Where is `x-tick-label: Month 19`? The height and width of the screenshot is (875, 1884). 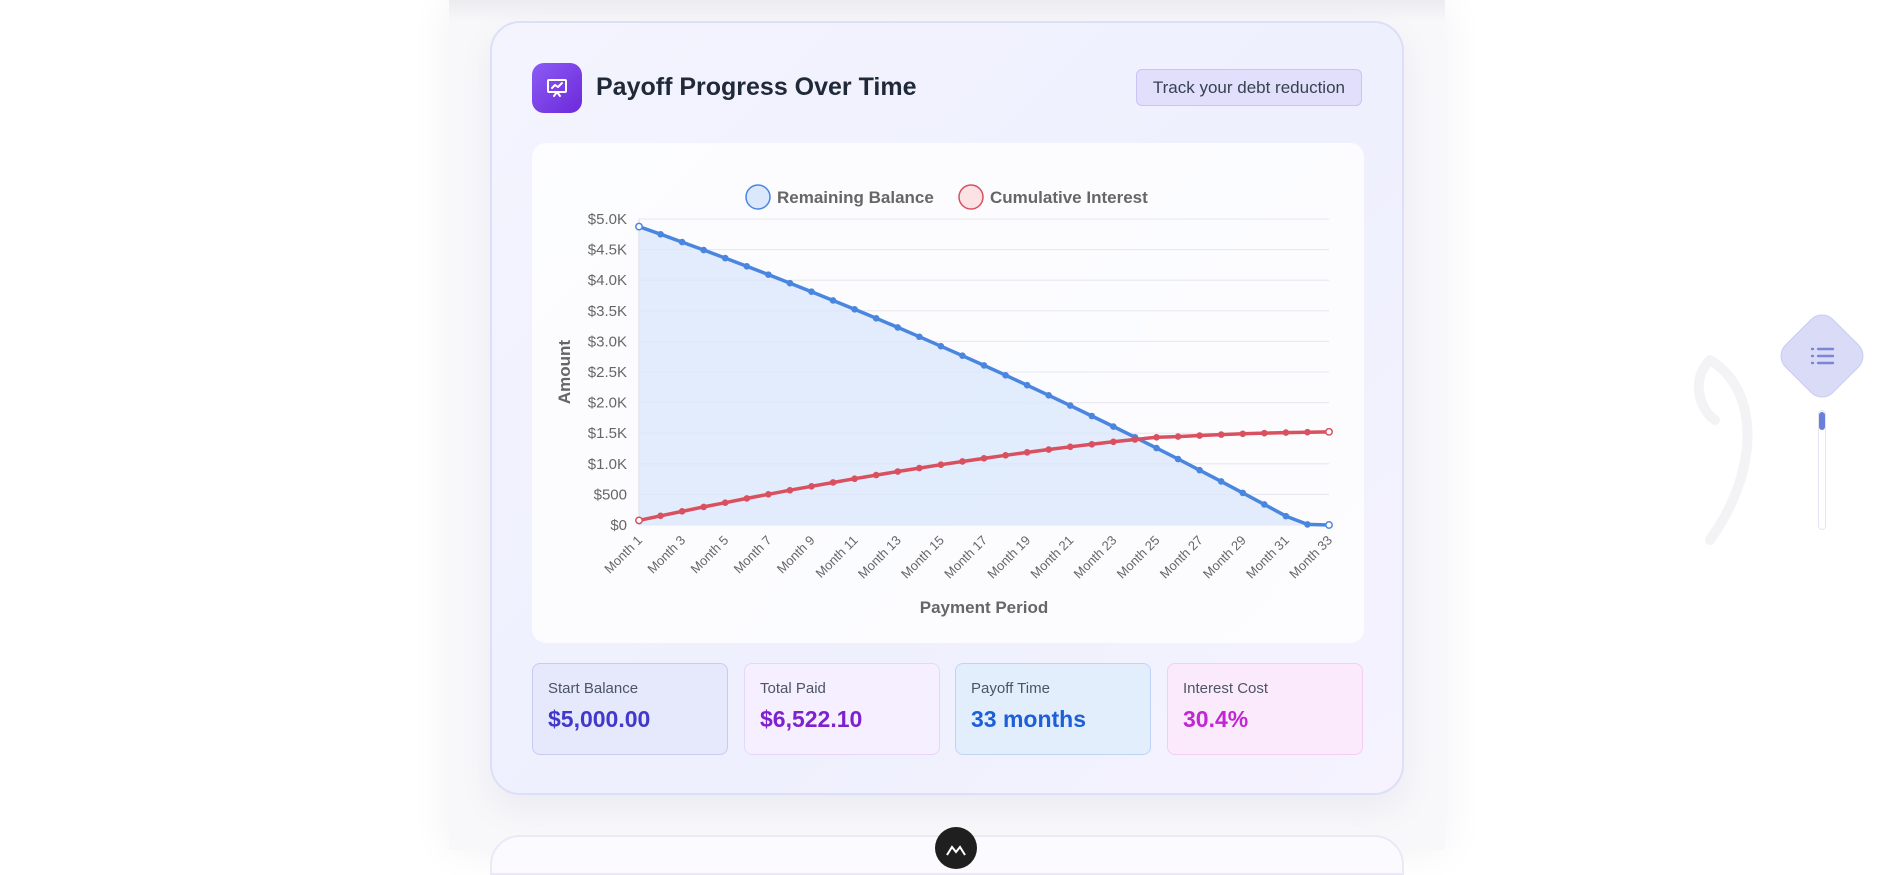 x-tick-label: Month 19 is located at coordinates (1008, 557).